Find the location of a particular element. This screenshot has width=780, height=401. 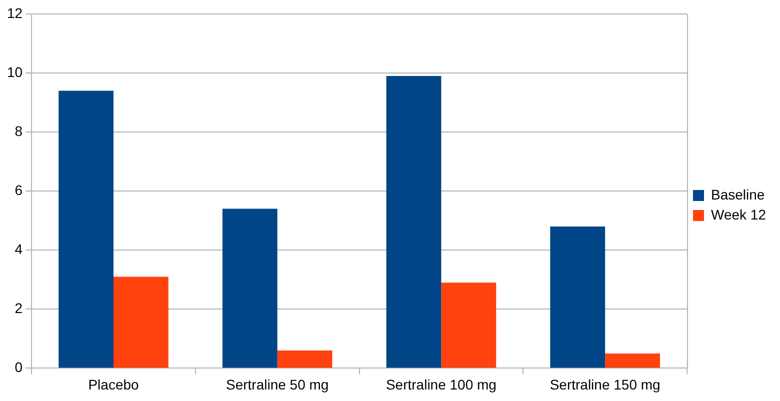

legend-label: Week 12 is located at coordinates (738, 214).